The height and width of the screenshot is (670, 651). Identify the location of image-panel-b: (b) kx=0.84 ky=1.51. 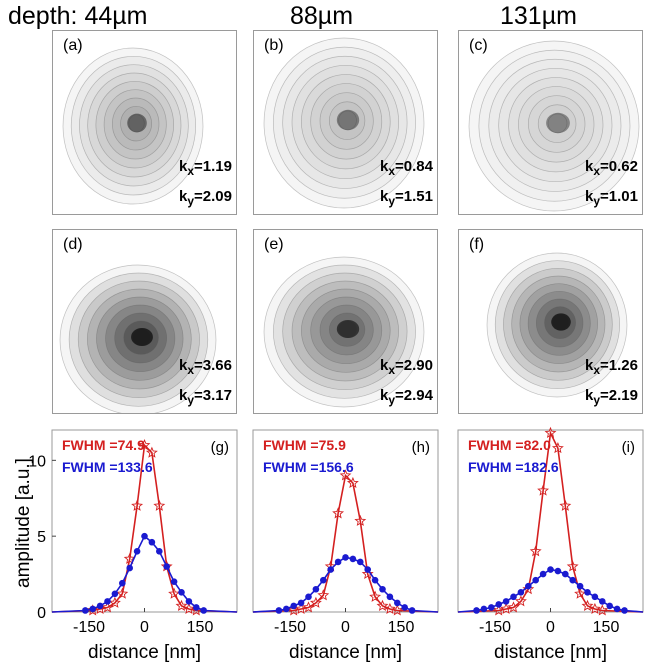
(345, 122).